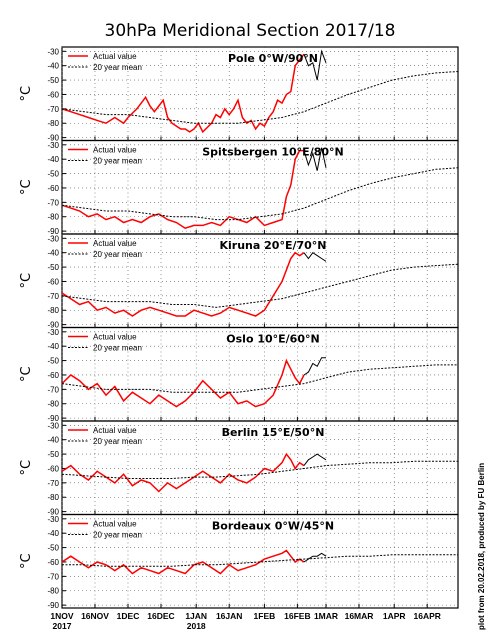  Describe the element at coordinates (95, 616) in the screenshot. I see `x-tick-label: 16NOV` at that location.